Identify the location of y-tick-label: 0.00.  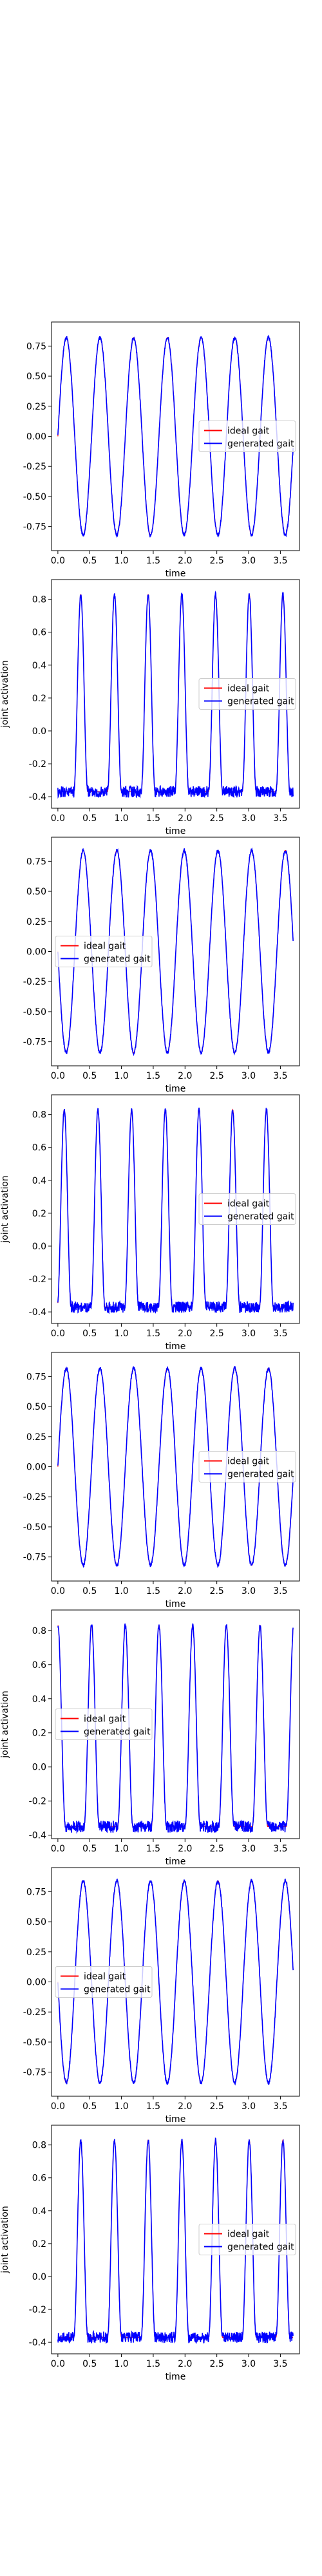
(36, 1983).